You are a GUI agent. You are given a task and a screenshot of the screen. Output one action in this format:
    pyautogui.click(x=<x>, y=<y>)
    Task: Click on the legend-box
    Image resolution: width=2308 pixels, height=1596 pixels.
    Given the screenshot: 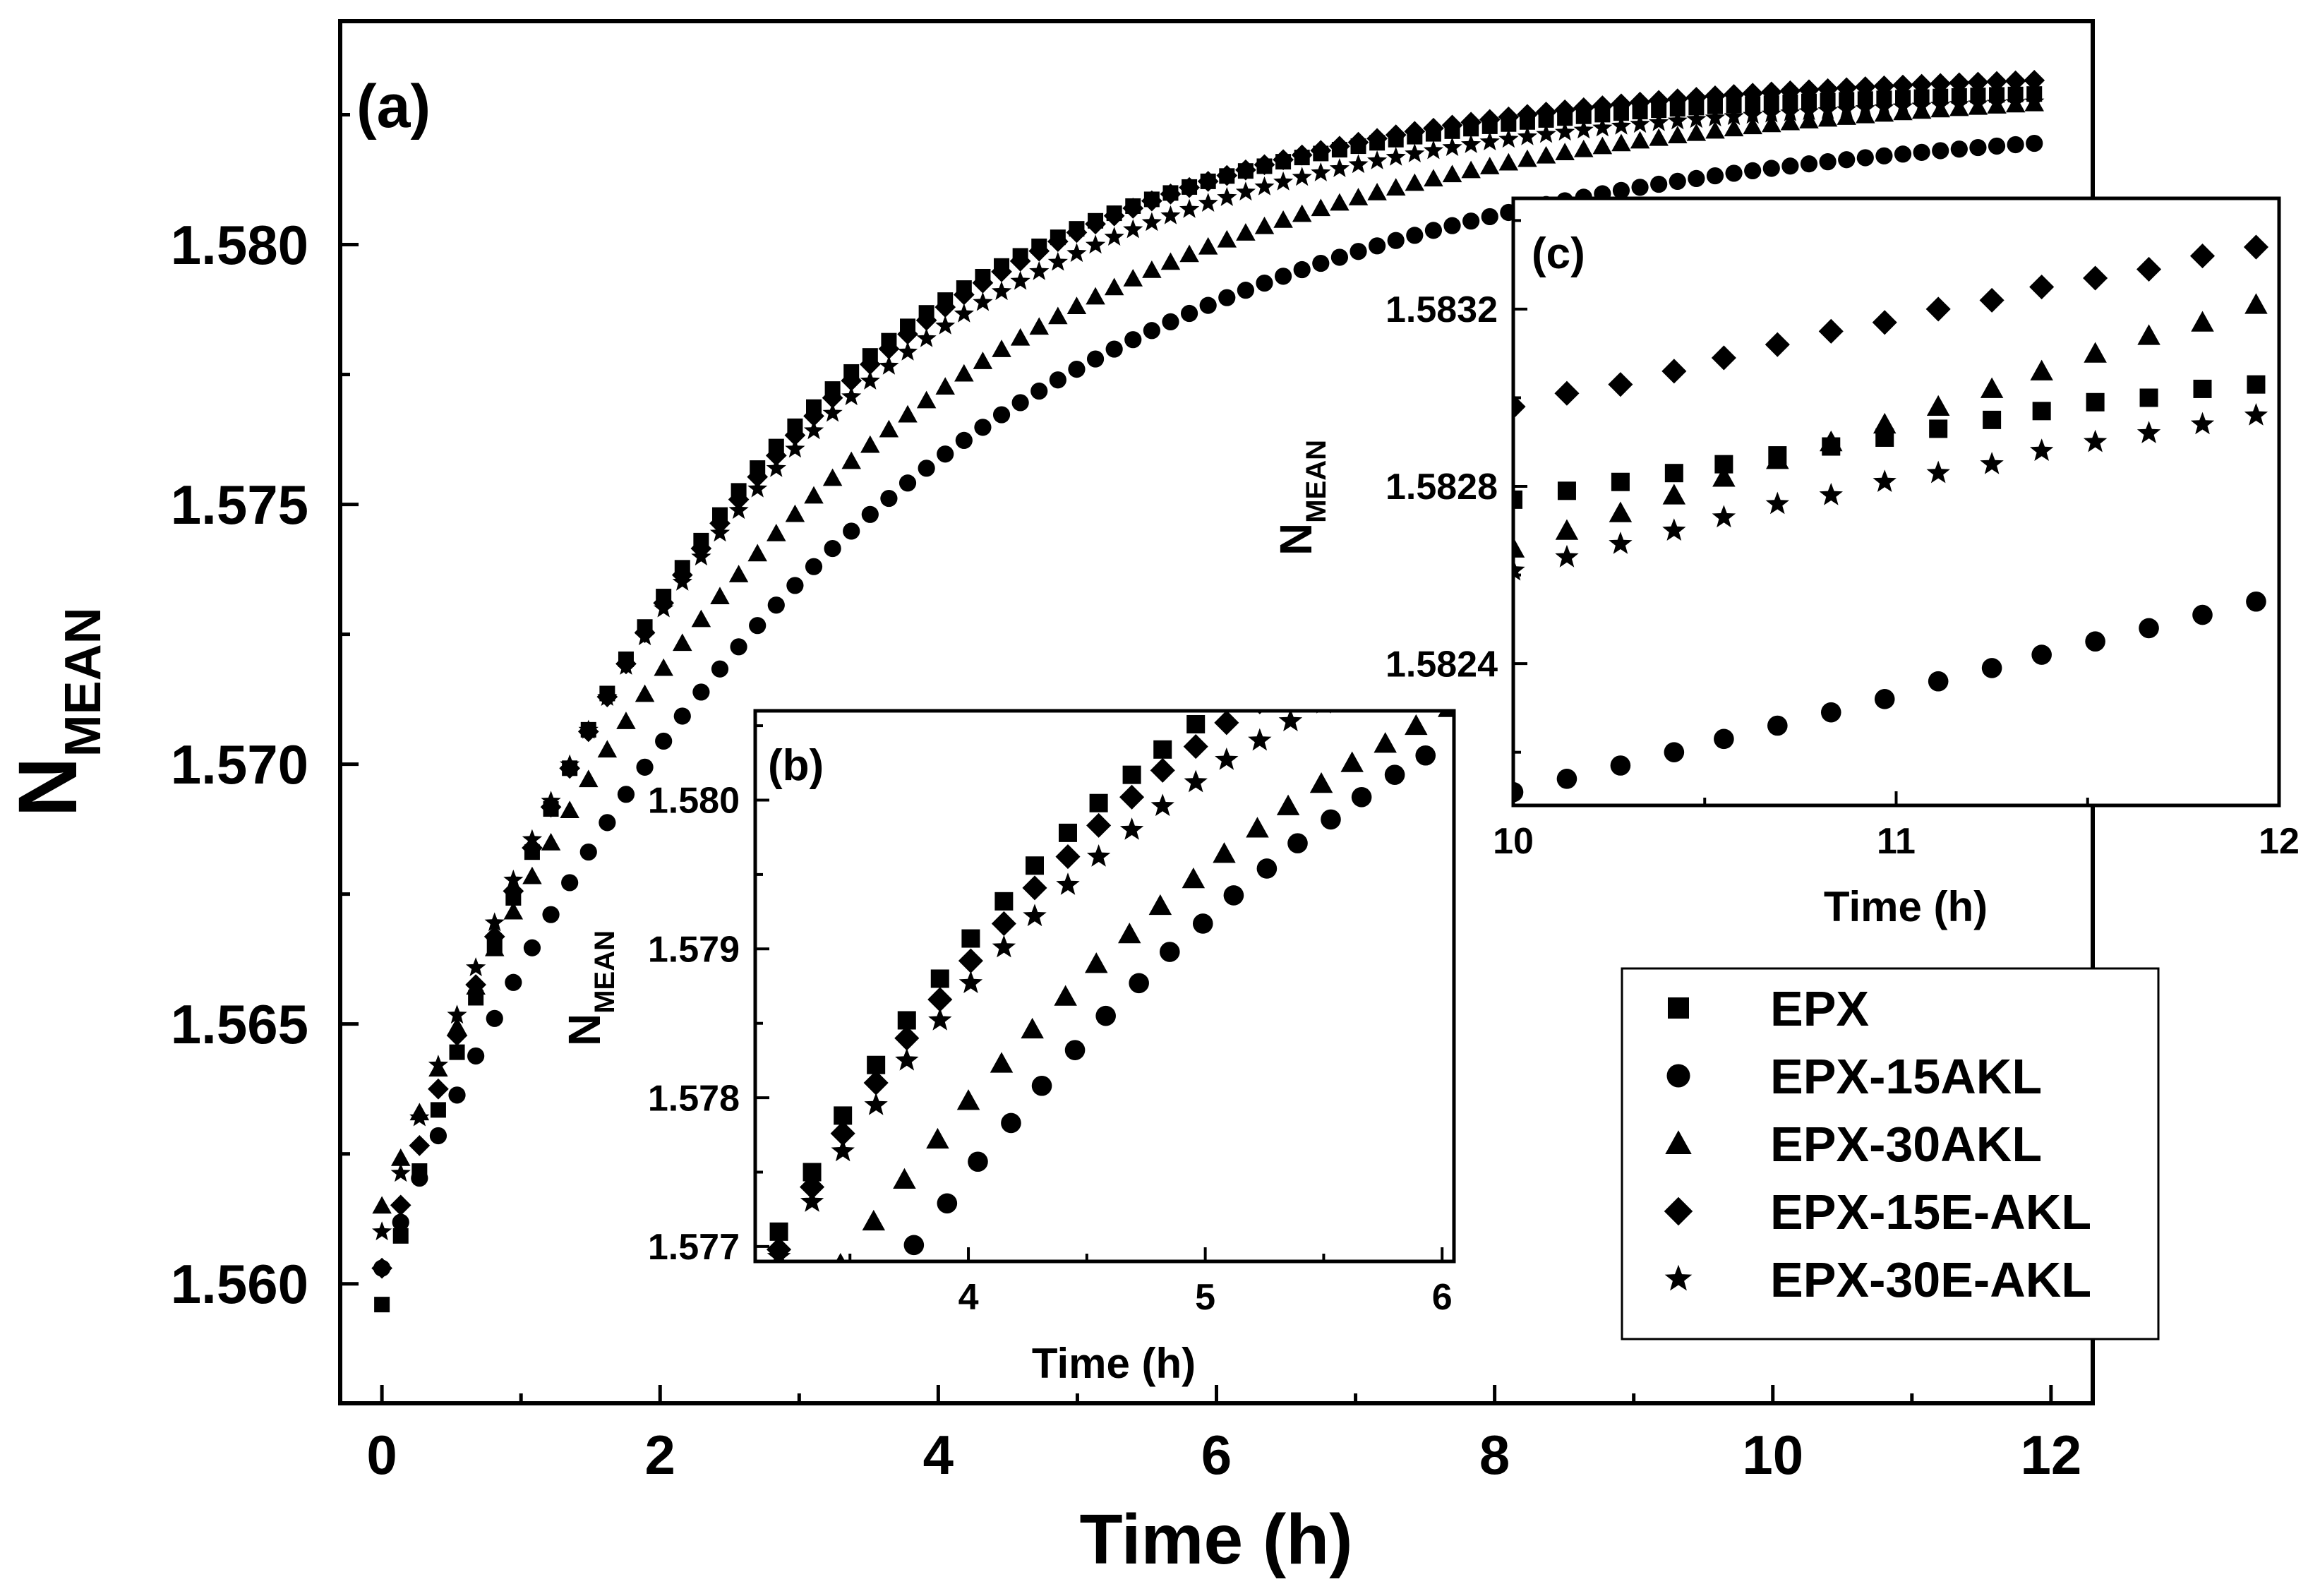 What is the action you would take?
    pyautogui.click(x=1890, y=1153)
    